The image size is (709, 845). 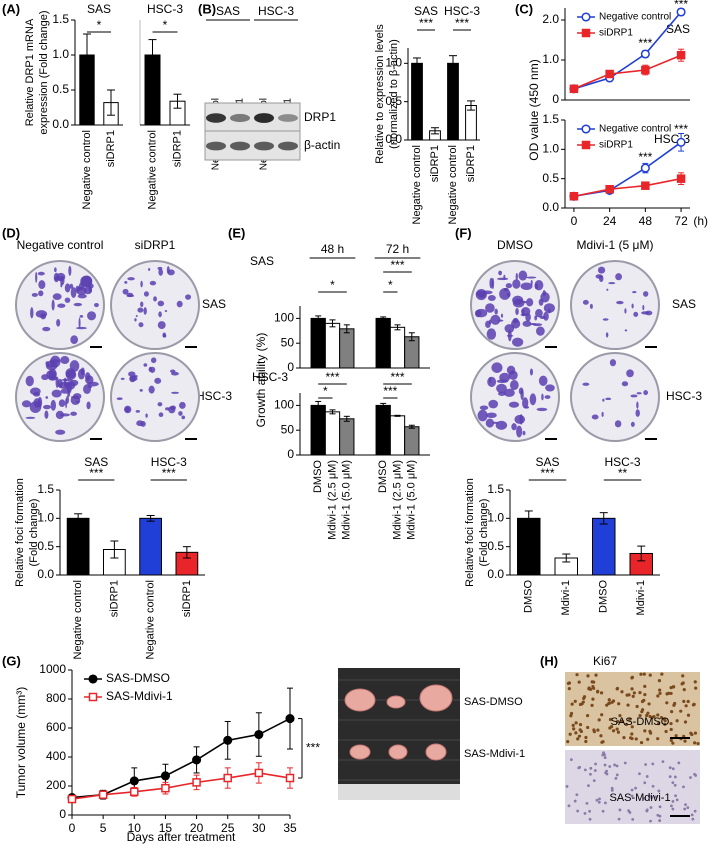 What do you see at coordinates (264, 118) in the screenshot?
I see `blot-band` at bounding box center [264, 118].